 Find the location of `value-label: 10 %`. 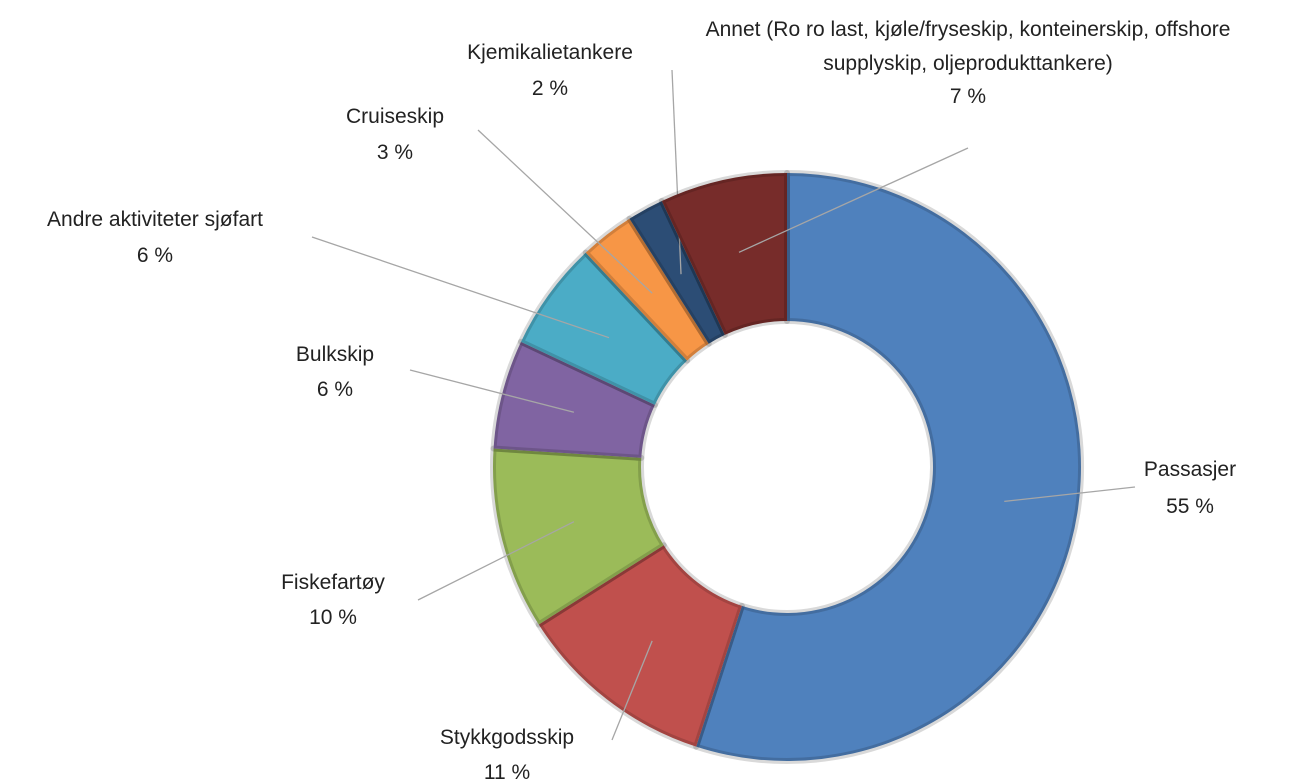

value-label: 10 % is located at coordinates (333, 617).